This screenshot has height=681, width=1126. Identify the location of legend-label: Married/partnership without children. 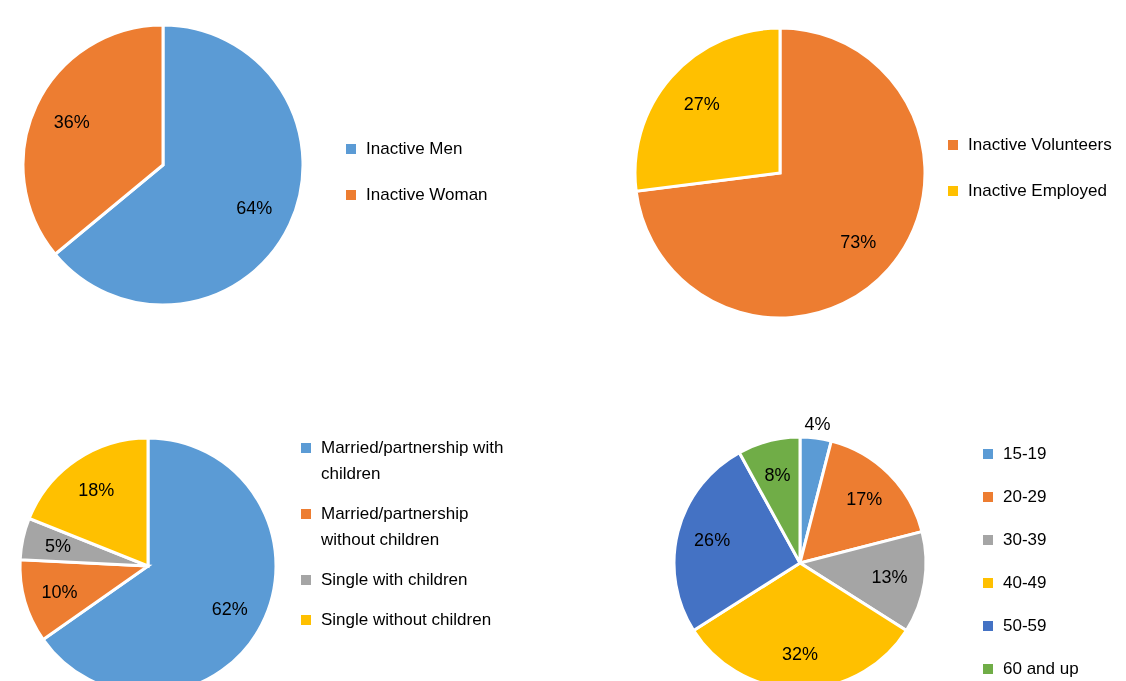
(395, 527).